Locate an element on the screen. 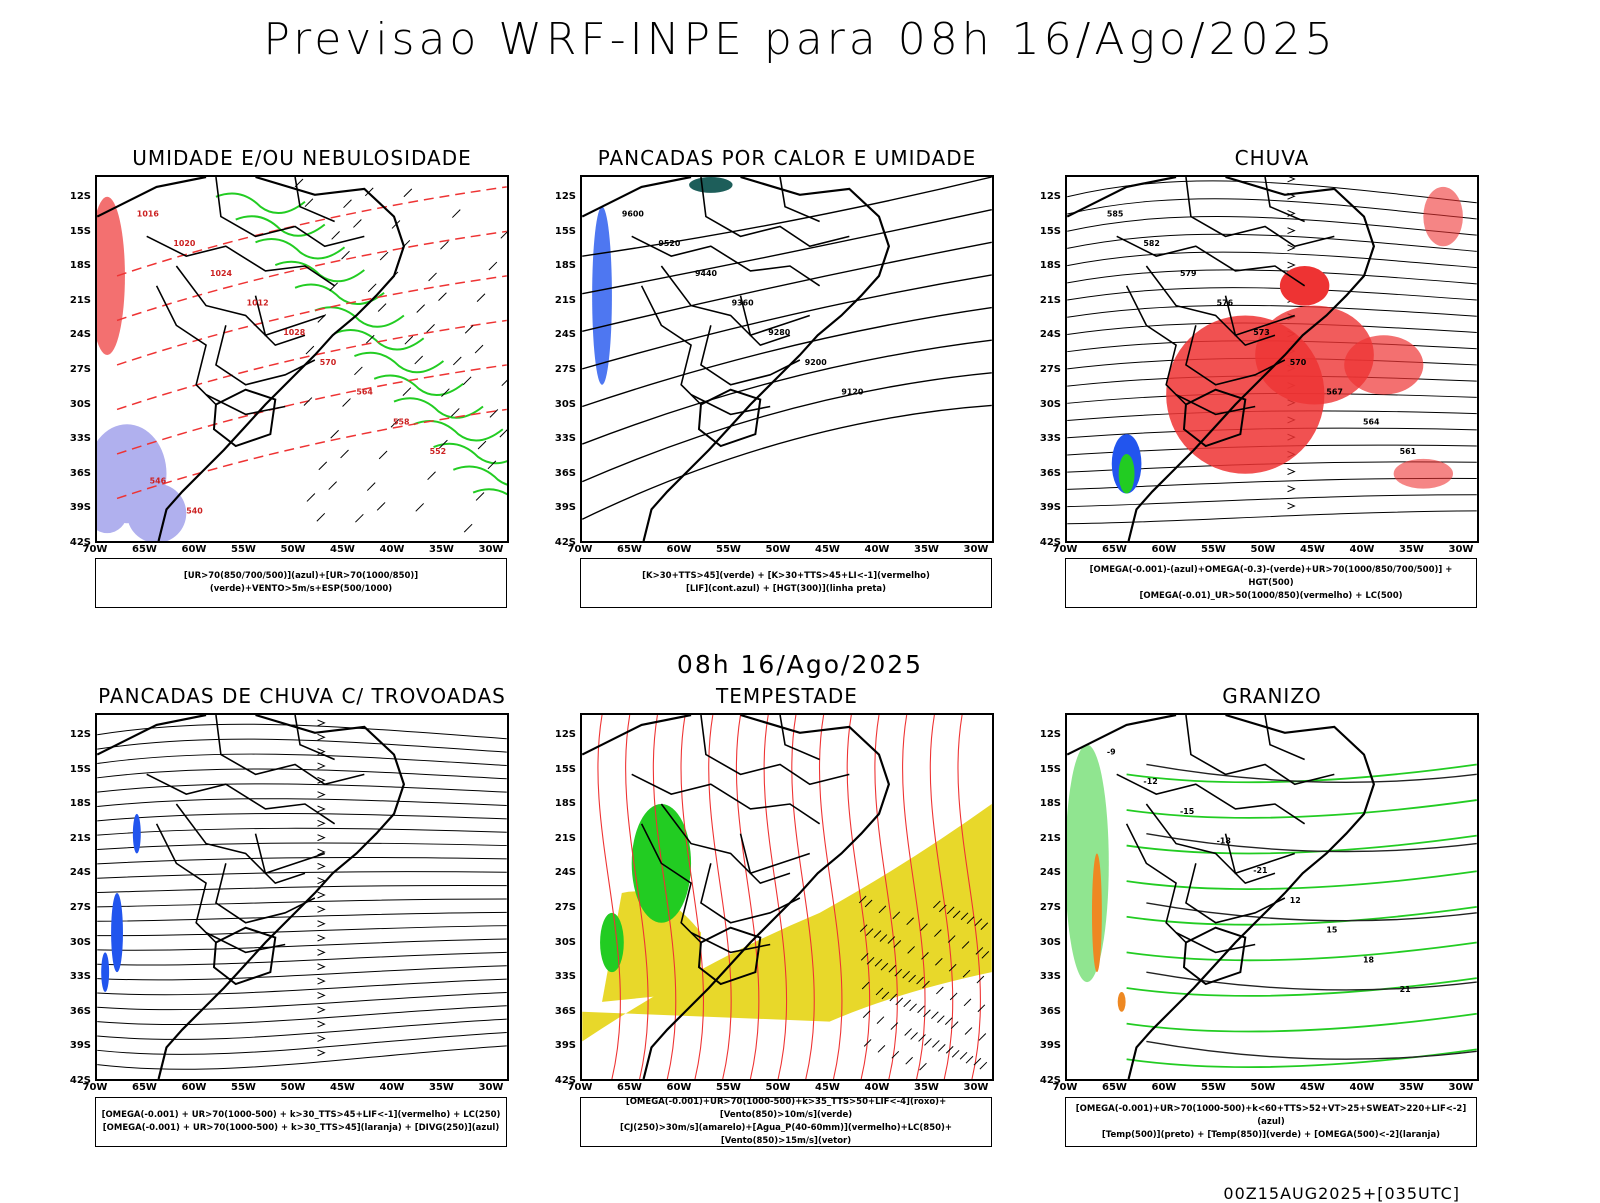  contour-label: 558 is located at coordinates (401, 421).